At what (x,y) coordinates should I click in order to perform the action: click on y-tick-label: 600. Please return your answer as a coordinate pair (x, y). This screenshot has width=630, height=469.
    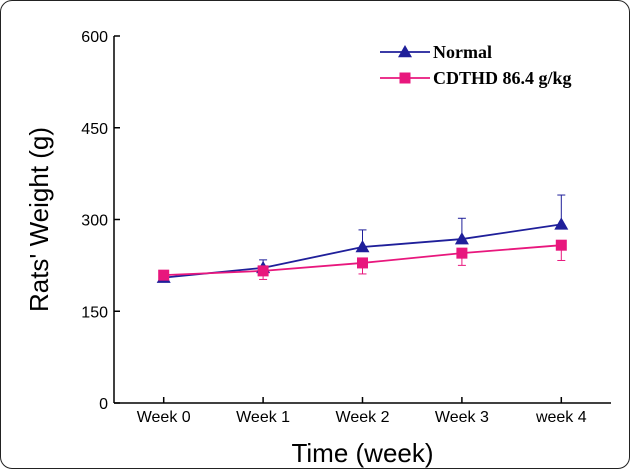
    Looking at the image, I should click on (94, 37).